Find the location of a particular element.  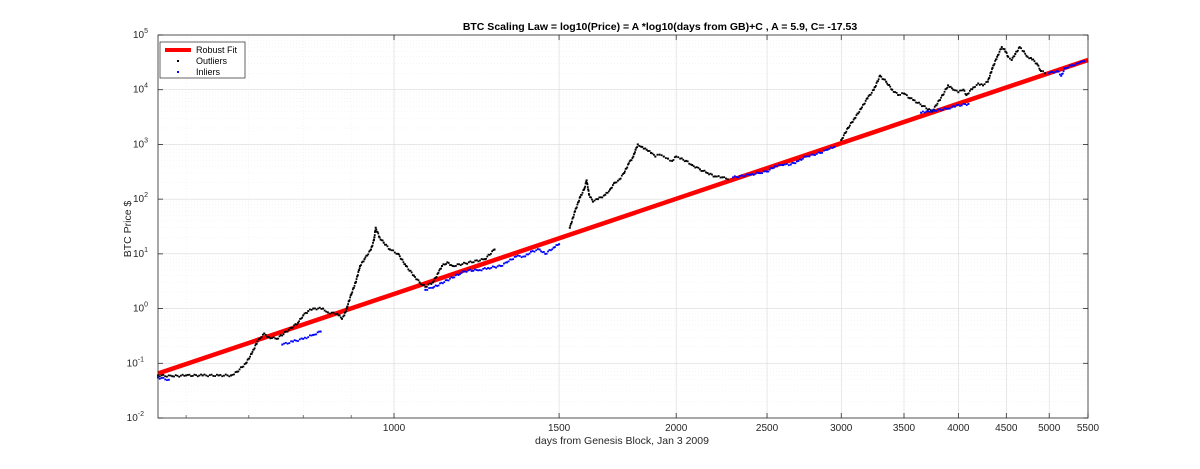

x-tick-label: 4000 is located at coordinates (958, 428).